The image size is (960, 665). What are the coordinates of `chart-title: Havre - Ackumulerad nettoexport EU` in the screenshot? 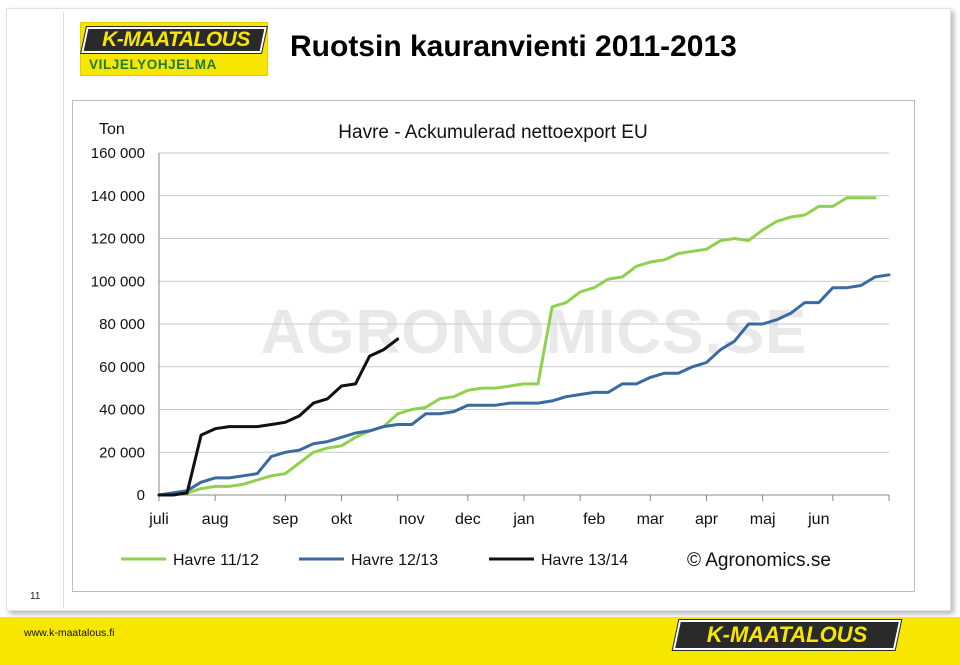 It's located at (492, 132).